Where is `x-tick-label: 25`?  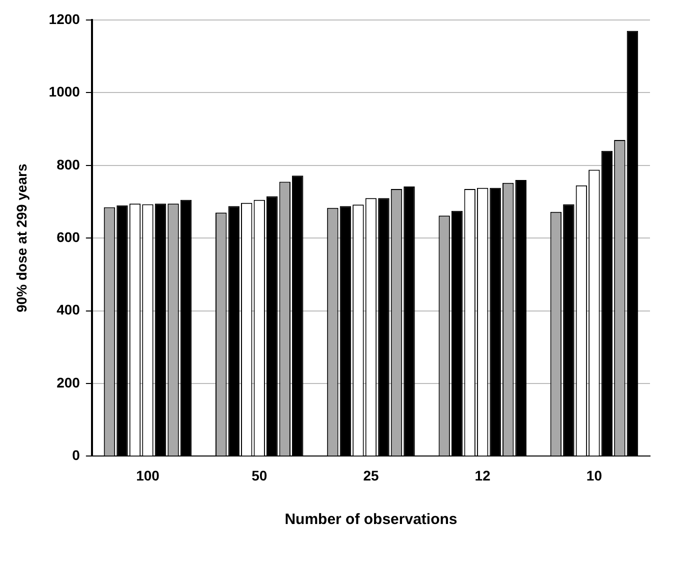 x-tick-label: 25 is located at coordinates (371, 475).